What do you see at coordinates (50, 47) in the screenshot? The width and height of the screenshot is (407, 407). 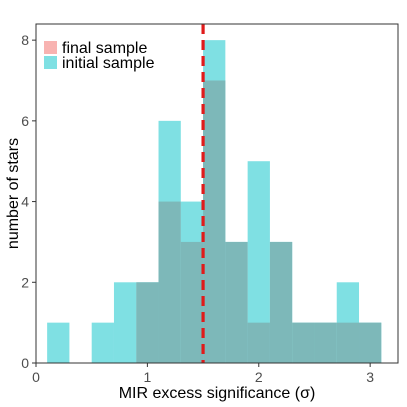 I see `legend-key-final-sample` at bounding box center [50, 47].